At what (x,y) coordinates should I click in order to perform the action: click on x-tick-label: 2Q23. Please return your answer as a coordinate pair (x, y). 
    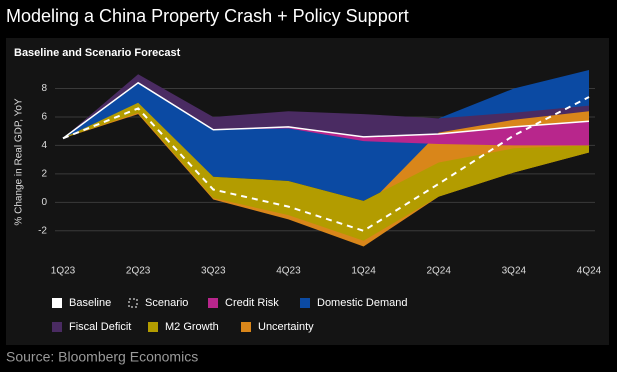
    Looking at the image, I should click on (138, 271).